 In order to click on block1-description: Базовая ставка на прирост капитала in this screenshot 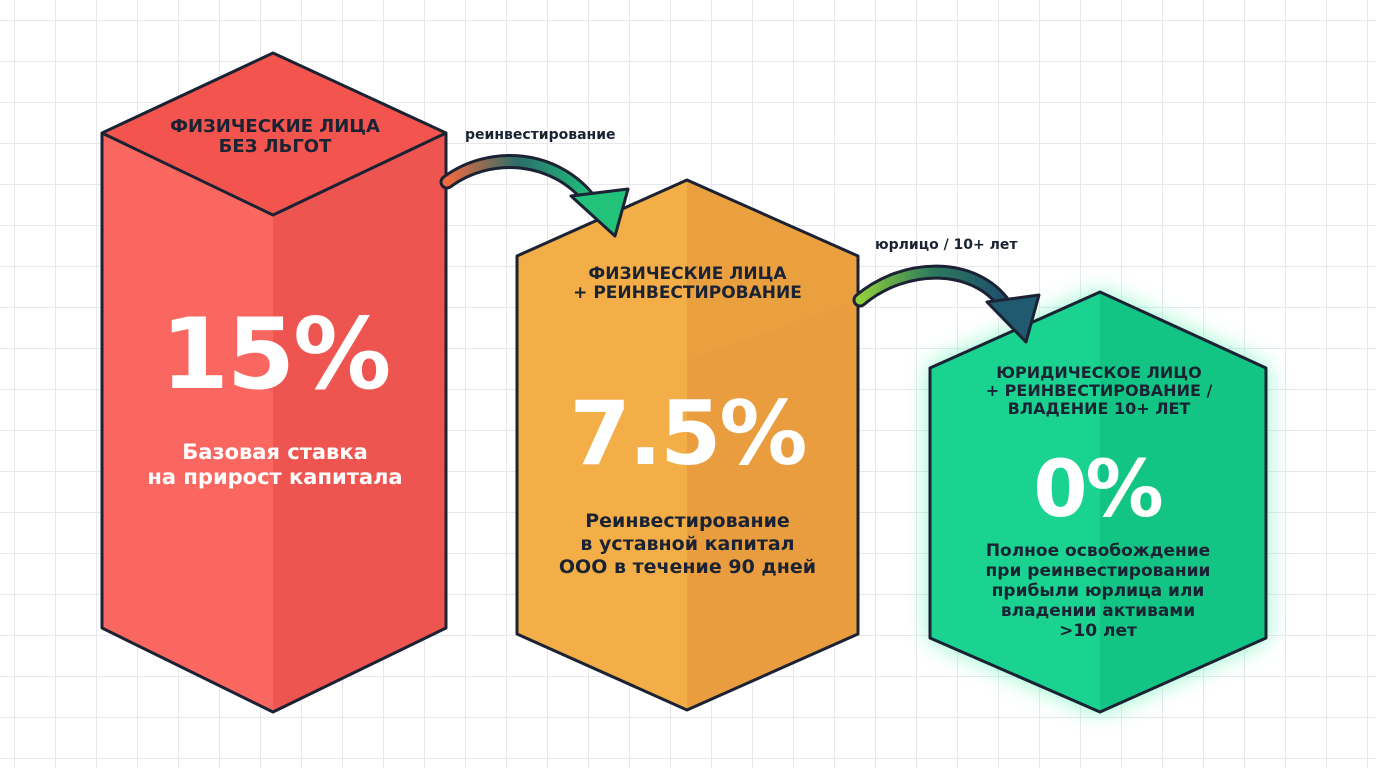, I will do `click(275, 465)`.